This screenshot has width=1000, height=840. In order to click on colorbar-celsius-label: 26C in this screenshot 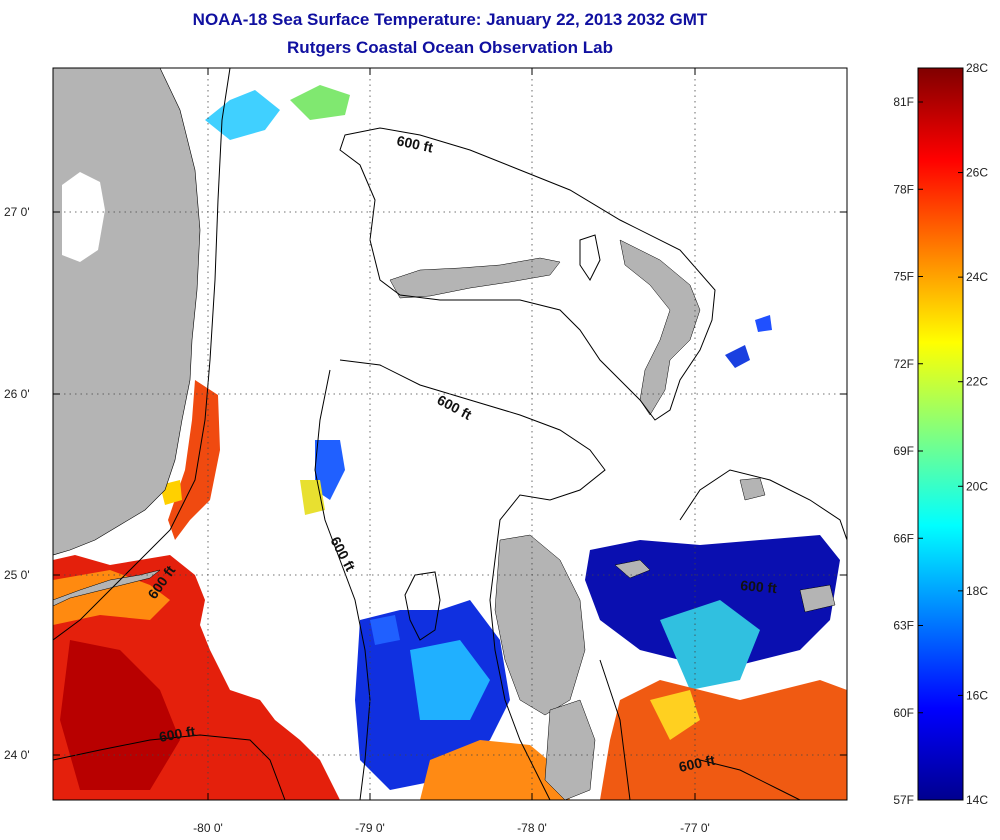, I will do `click(977, 173)`.